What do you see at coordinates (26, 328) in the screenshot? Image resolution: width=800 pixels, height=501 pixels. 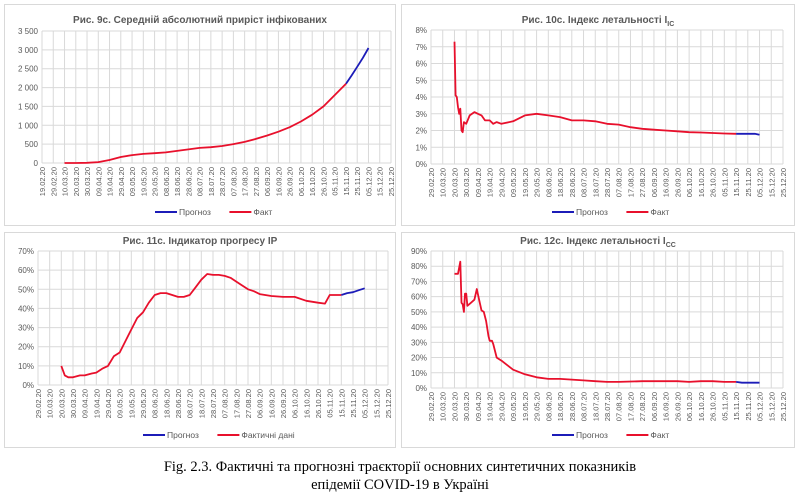 I see `y-tick-label: 30%` at bounding box center [26, 328].